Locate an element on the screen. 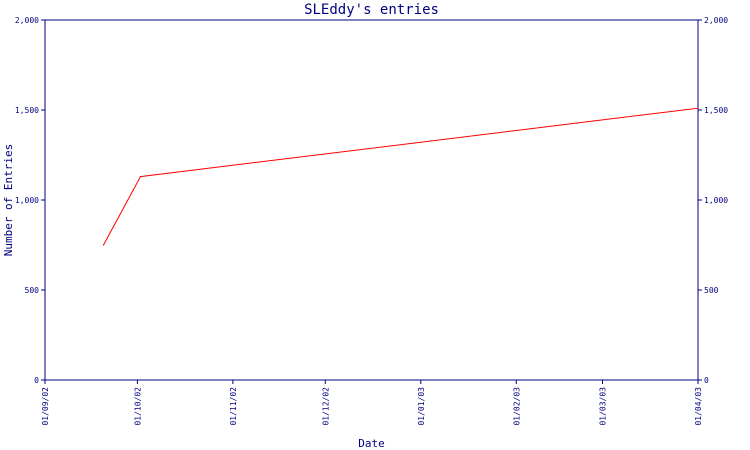  y-tick-label-right: 0 is located at coordinates (706, 380).